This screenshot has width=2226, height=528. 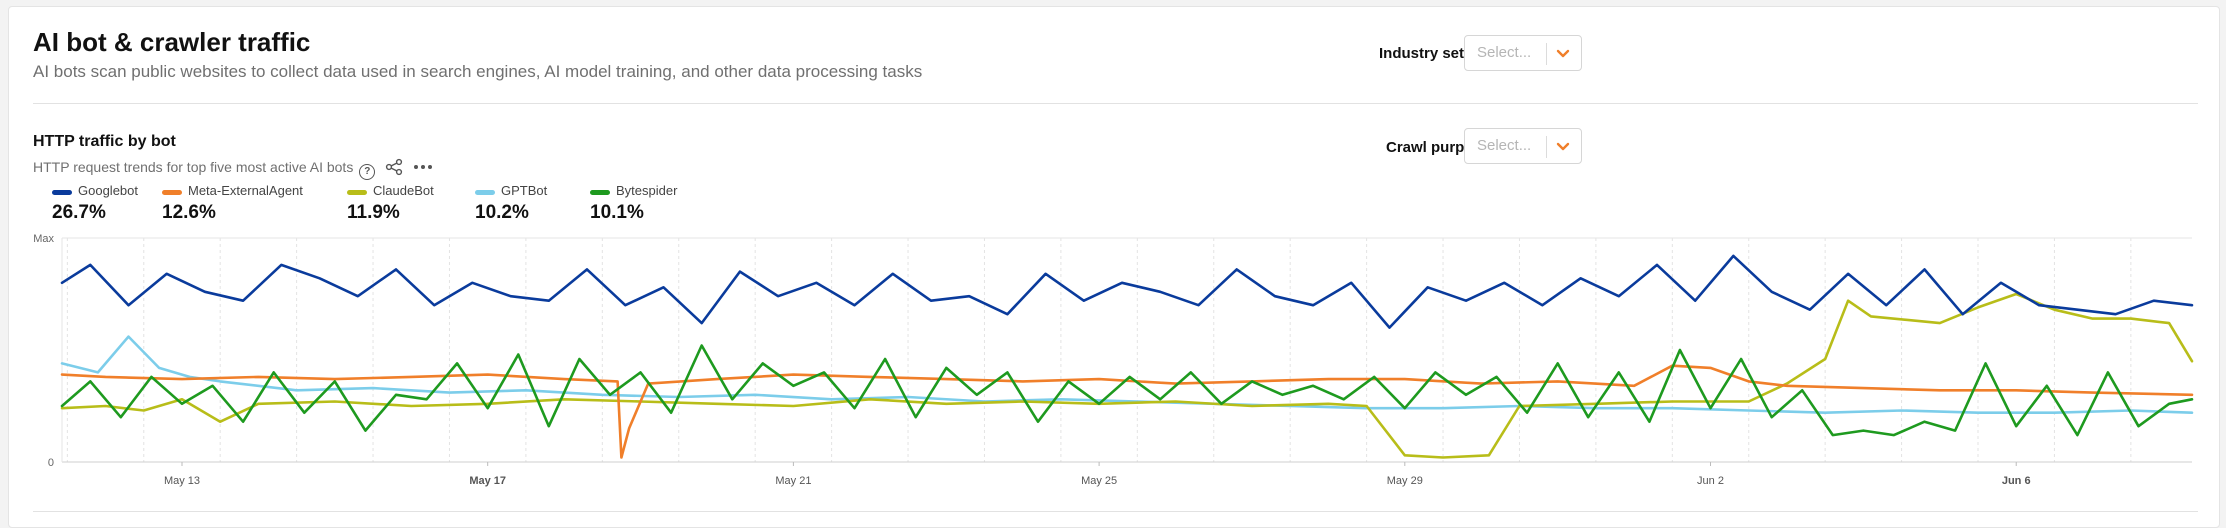 What do you see at coordinates (43, 239) in the screenshot?
I see `y-axis-max-label: Max` at bounding box center [43, 239].